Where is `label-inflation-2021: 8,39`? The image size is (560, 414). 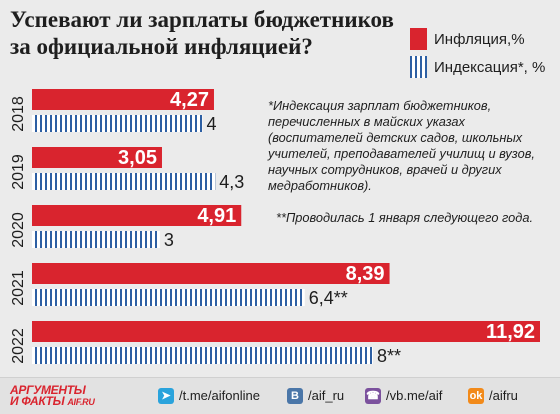
label-inflation-2021: 8,39 is located at coordinates (365, 274).